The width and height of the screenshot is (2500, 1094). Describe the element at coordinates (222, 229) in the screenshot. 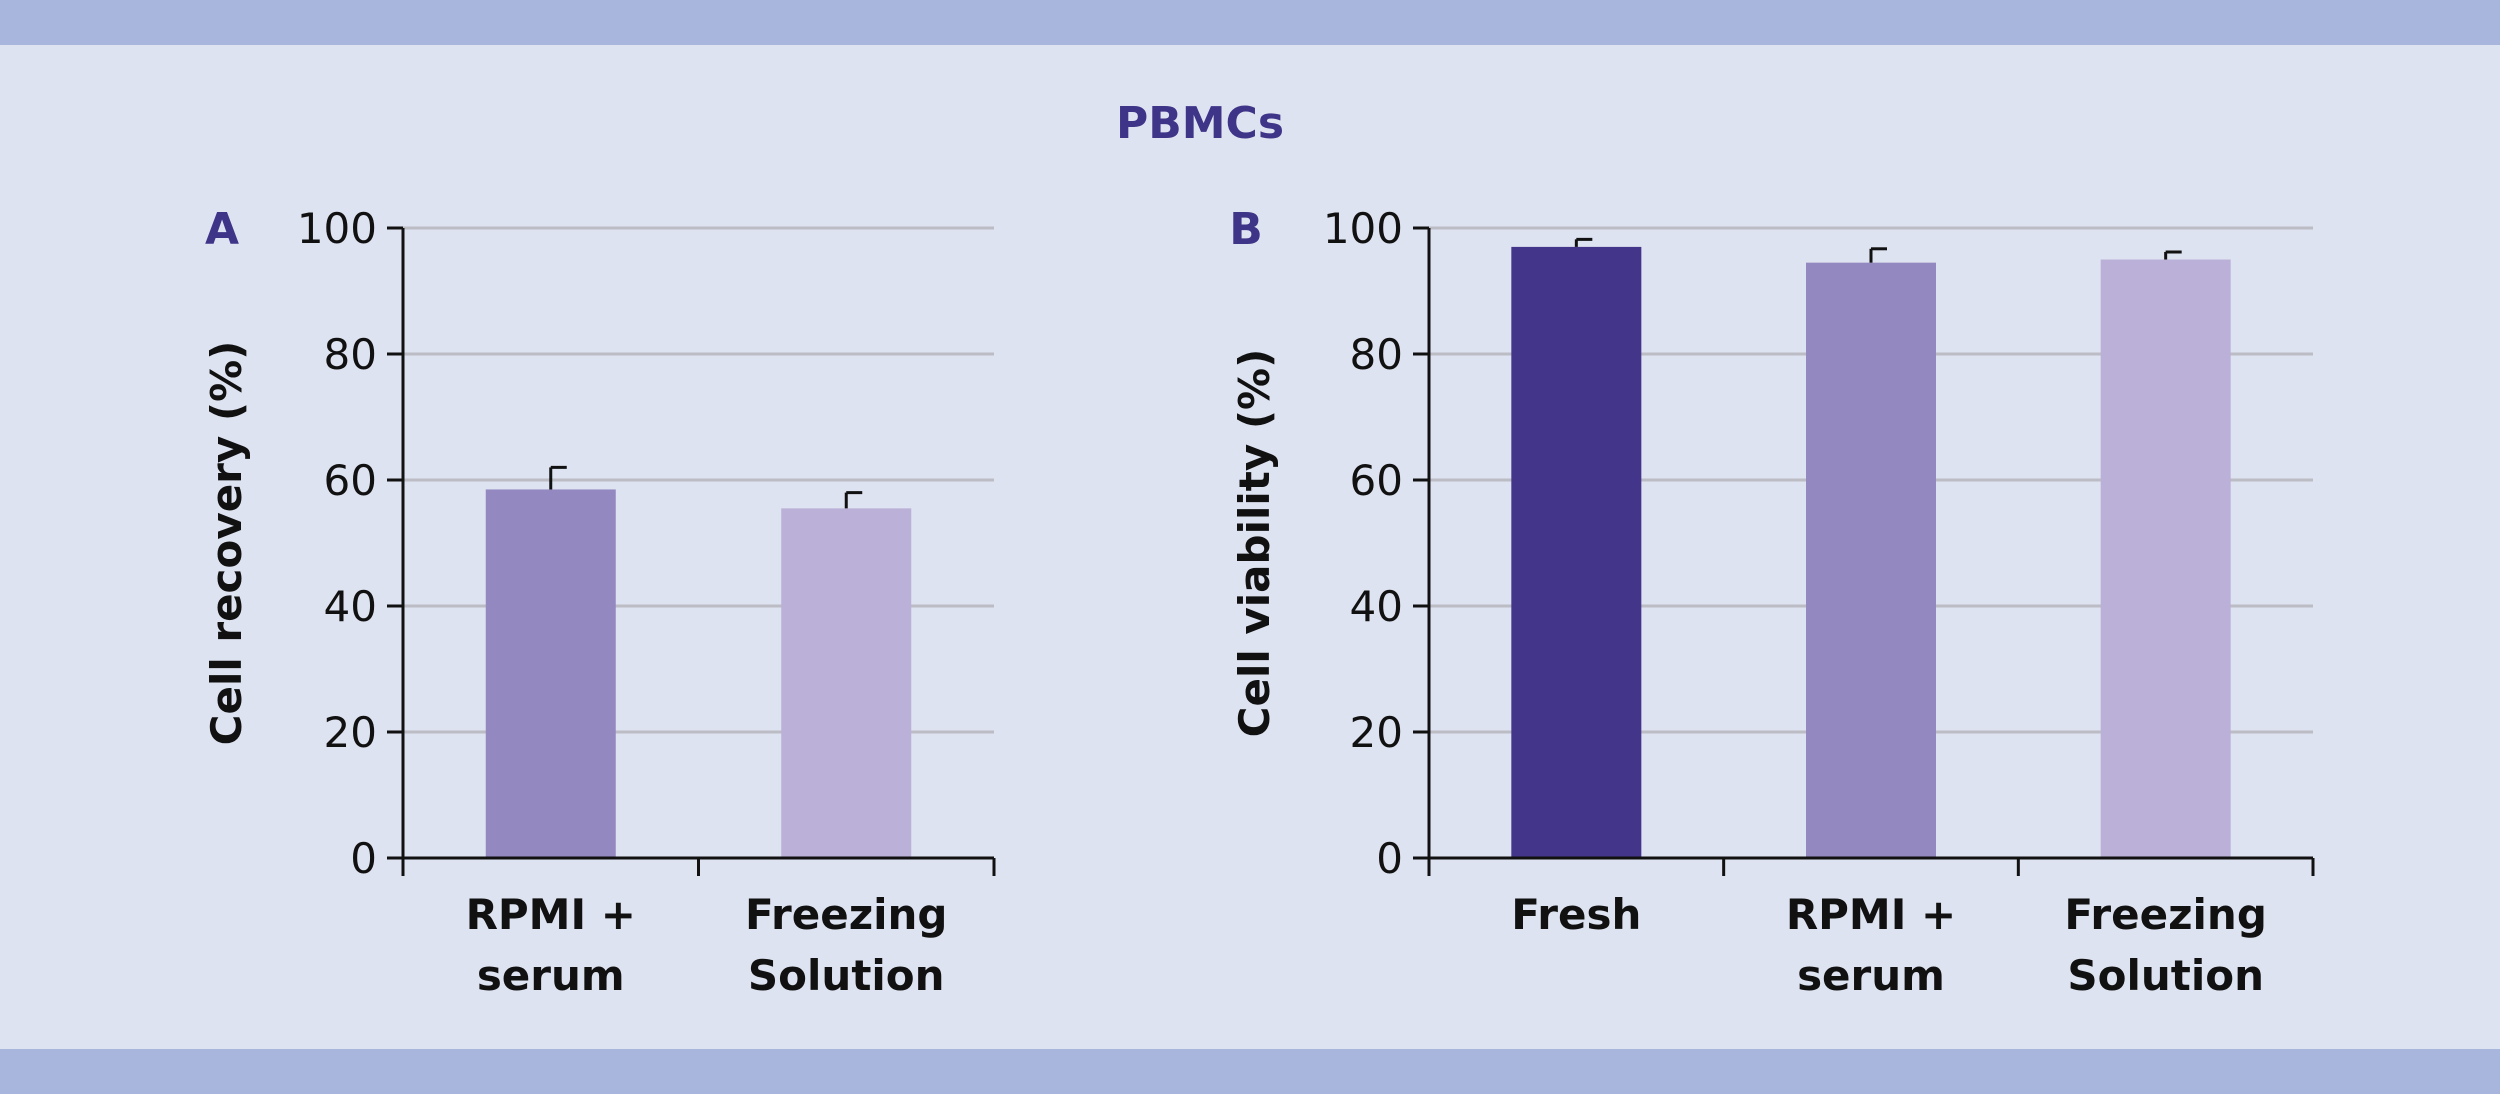

I see `panel-a-label: A` at that location.